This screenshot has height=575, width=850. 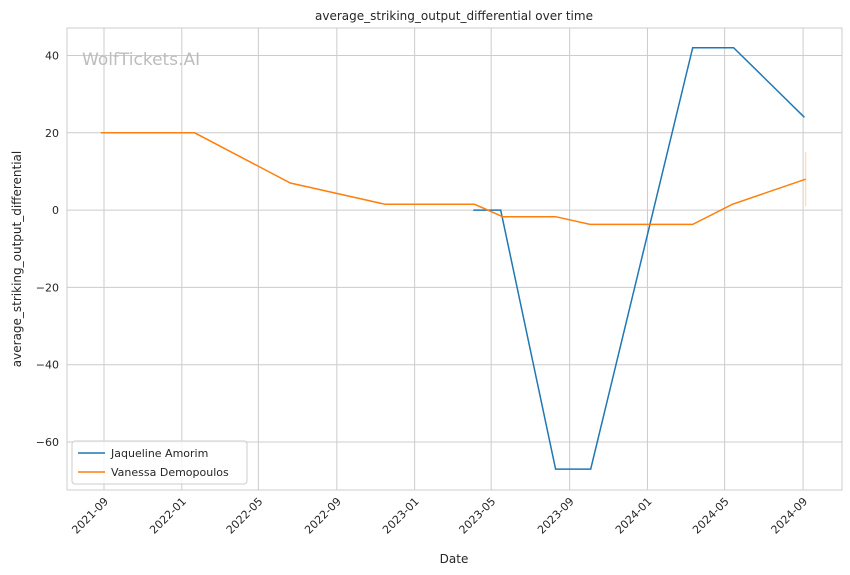 What do you see at coordinates (453, 179) in the screenshot?
I see `series-line-vanessa-demopoulos` at bounding box center [453, 179].